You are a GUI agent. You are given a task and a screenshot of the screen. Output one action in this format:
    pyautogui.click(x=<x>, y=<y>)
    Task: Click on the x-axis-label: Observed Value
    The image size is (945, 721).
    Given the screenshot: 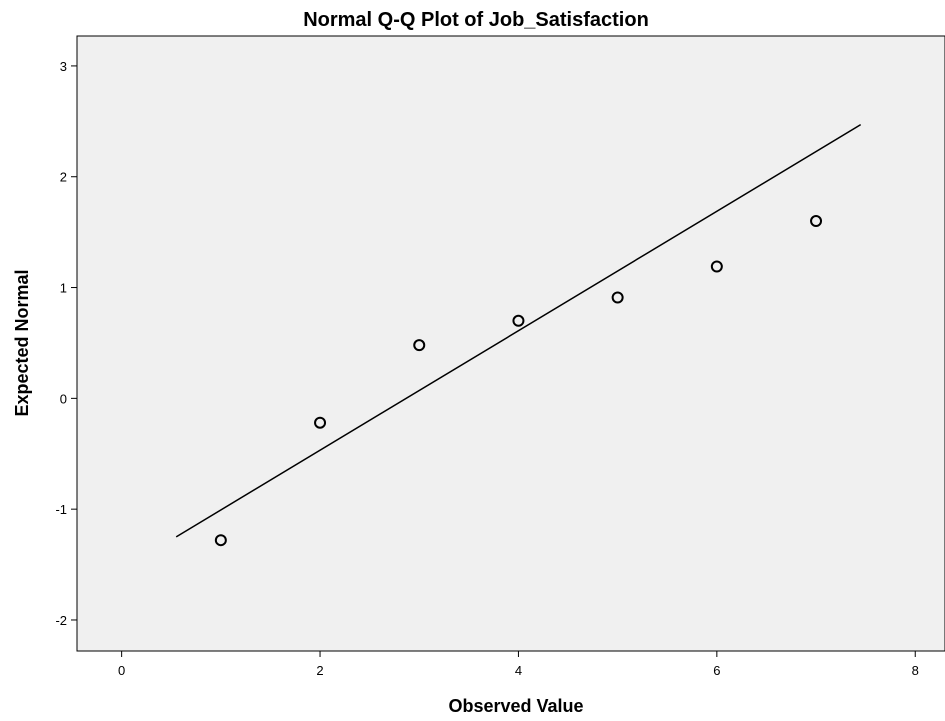 What is the action you would take?
    pyautogui.click(x=515, y=706)
    